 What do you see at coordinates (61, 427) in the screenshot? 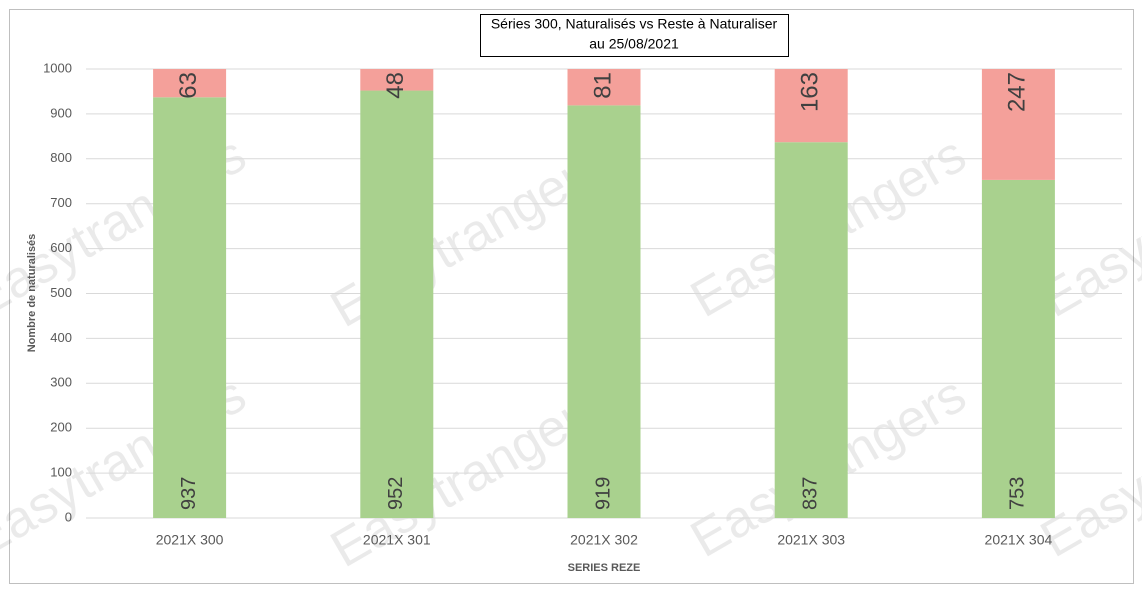
I see `y-tick-label: 200` at bounding box center [61, 427].